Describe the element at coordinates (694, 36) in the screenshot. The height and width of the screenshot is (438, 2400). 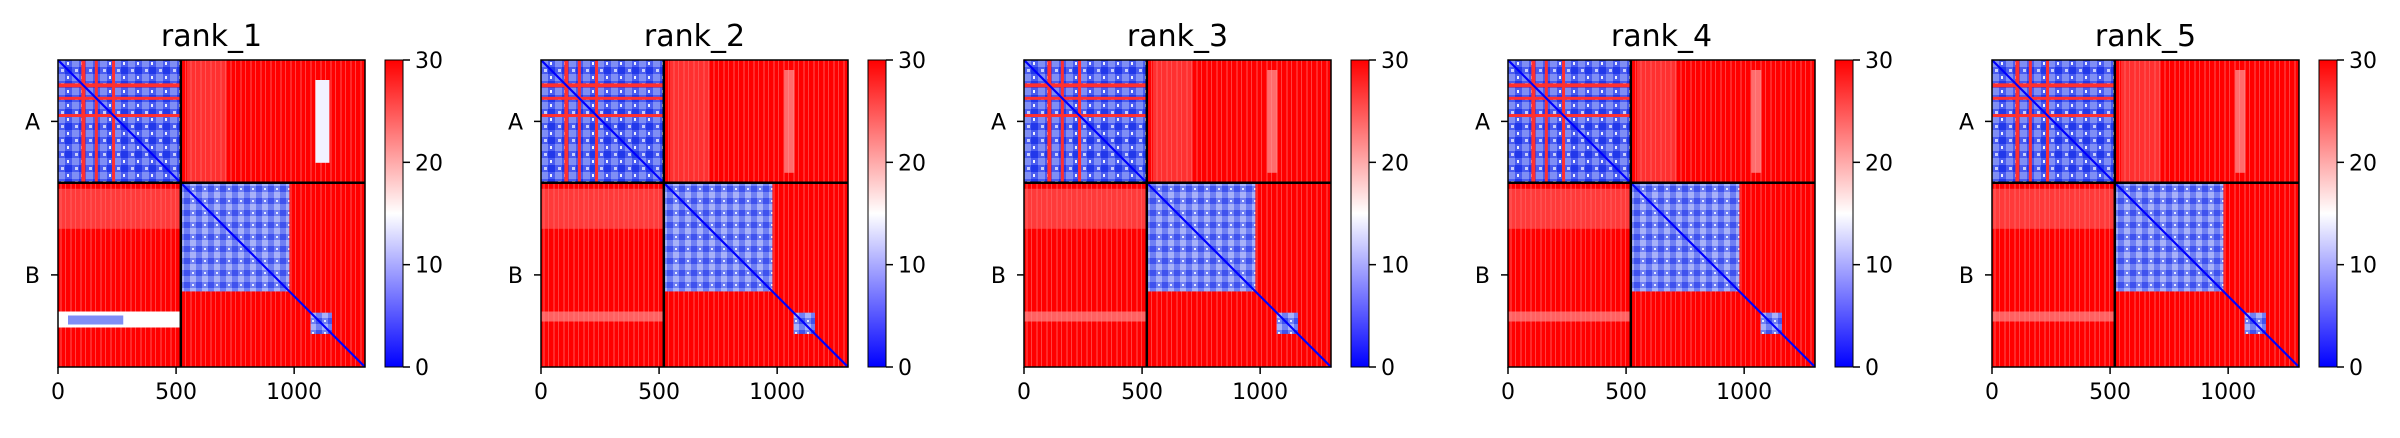
I see `panel-title: rank_2` at that location.